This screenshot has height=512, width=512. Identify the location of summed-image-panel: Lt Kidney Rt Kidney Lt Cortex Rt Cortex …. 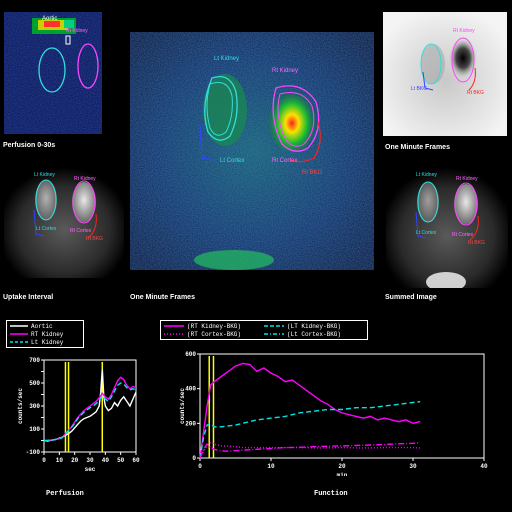
(447, 226).